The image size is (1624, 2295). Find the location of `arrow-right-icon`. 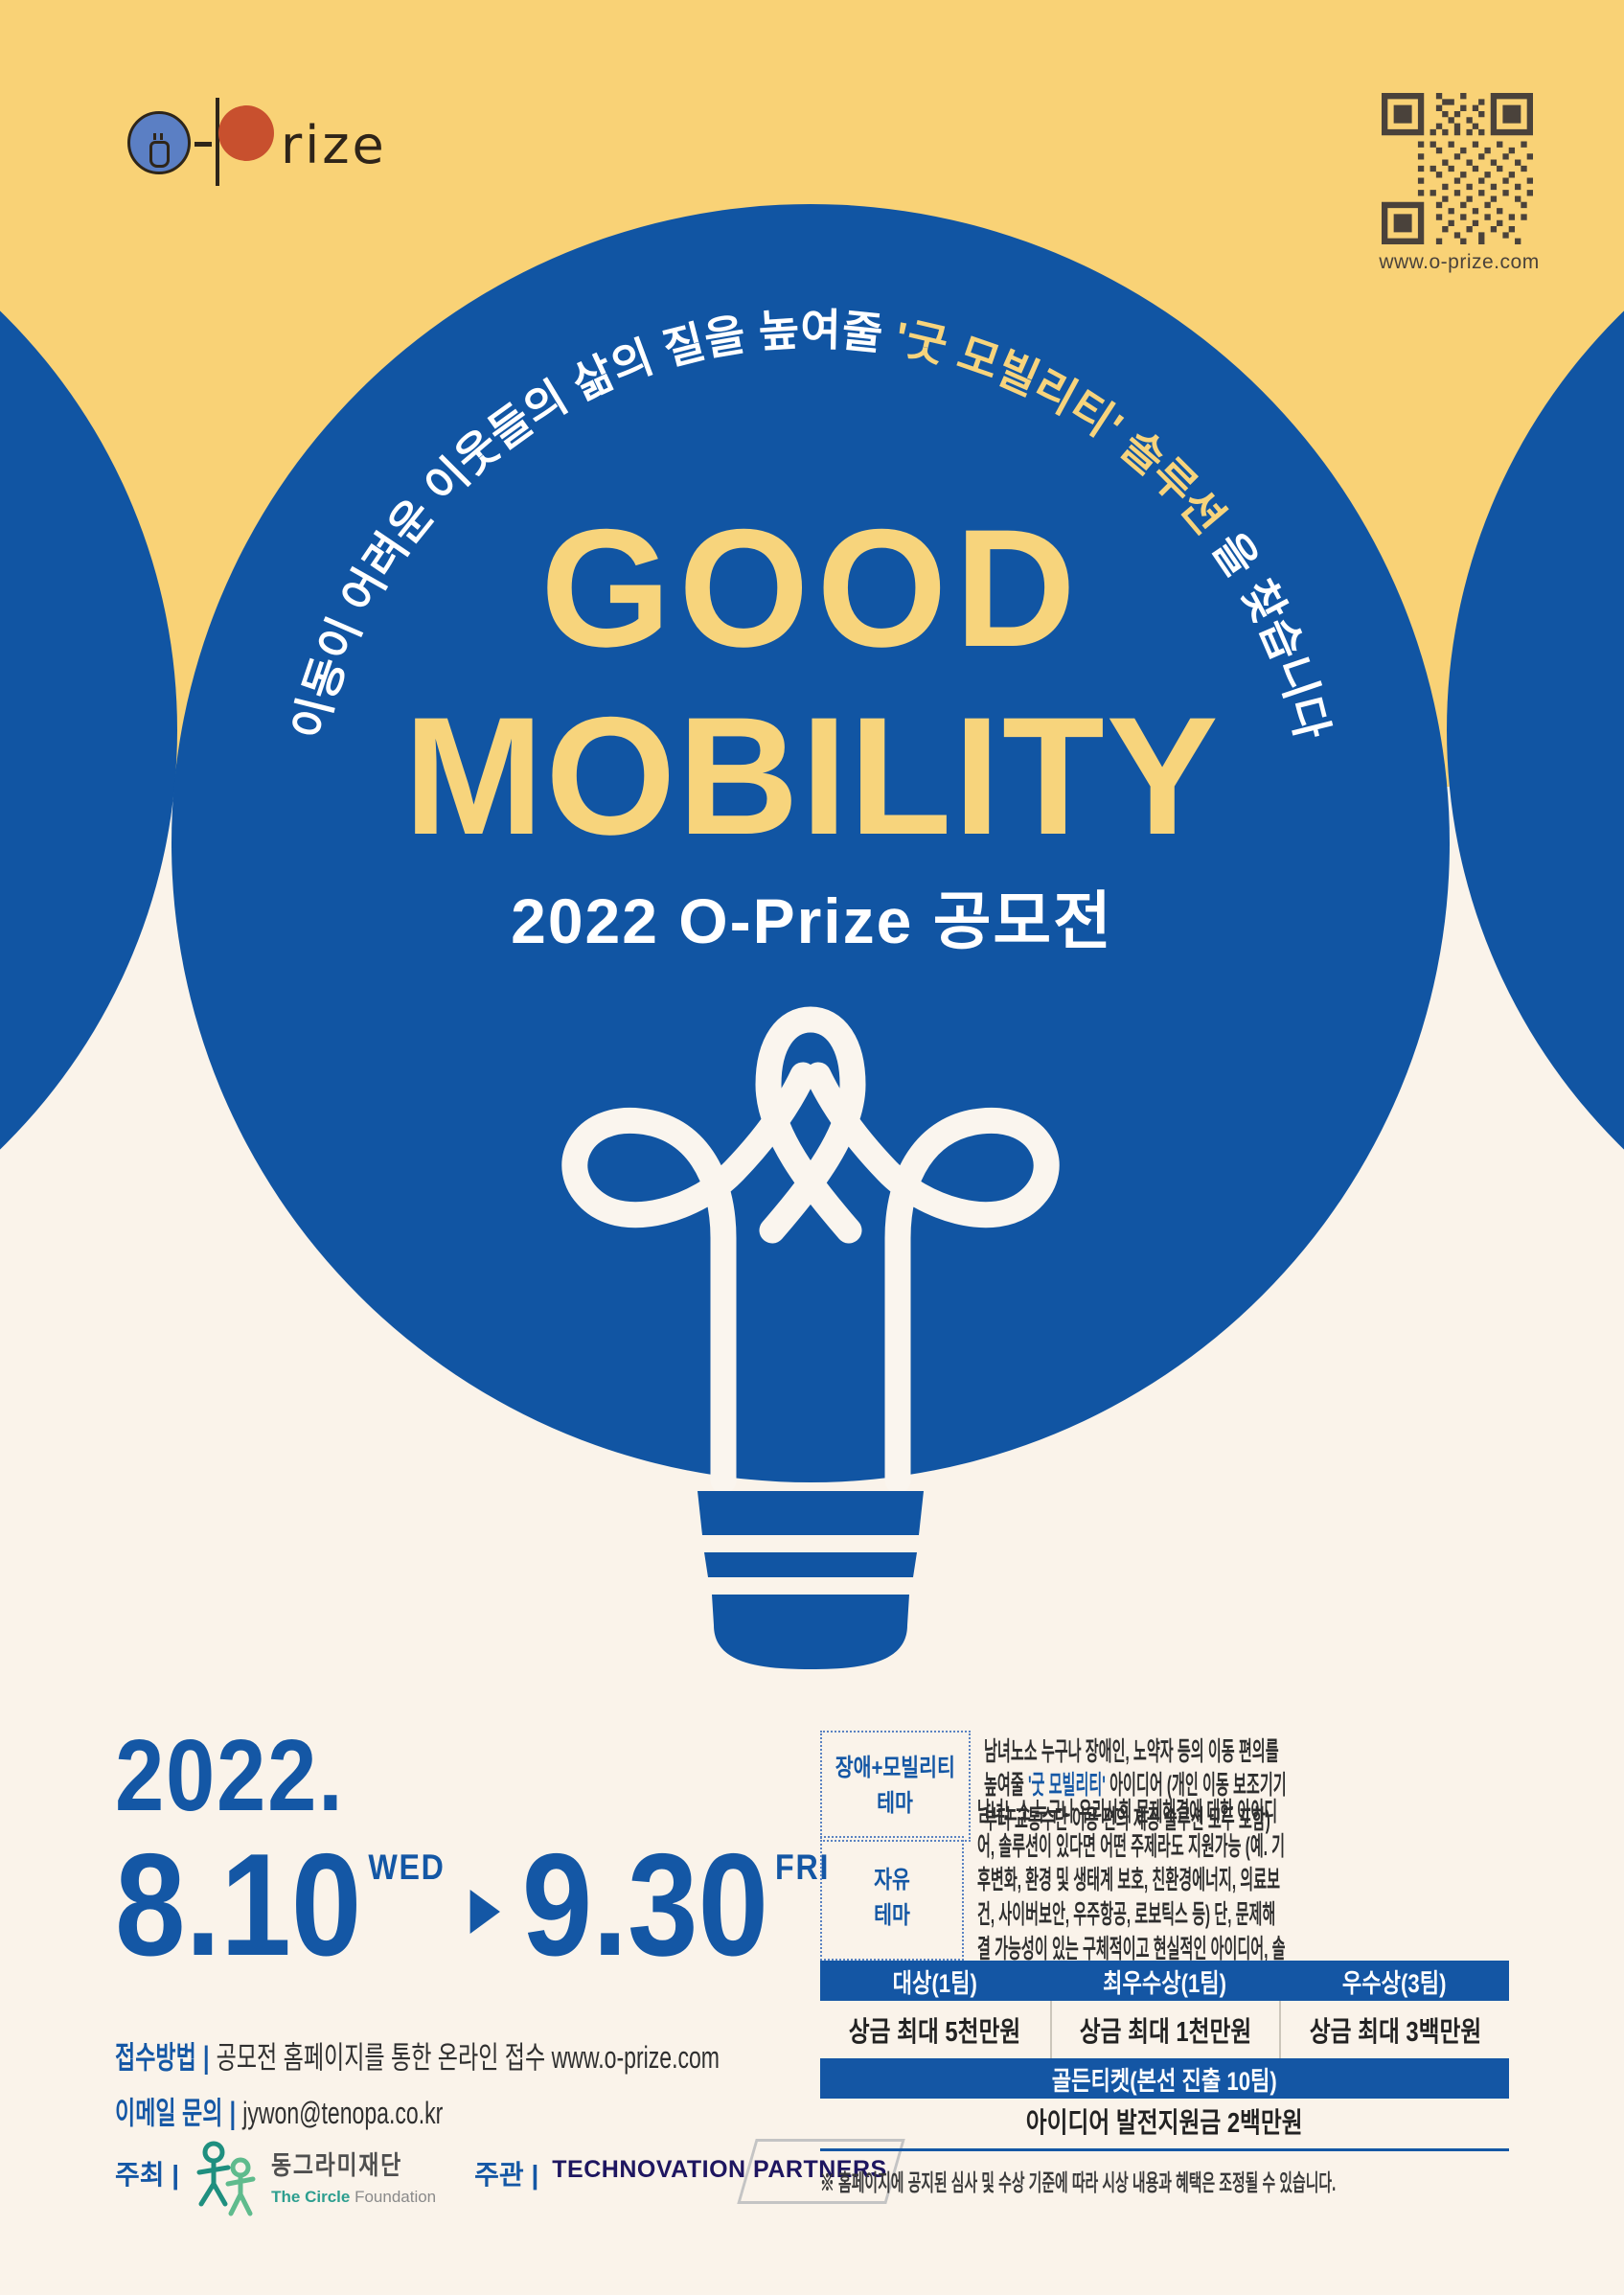

arrow-right-icon is located at coordinates (485, 1912).